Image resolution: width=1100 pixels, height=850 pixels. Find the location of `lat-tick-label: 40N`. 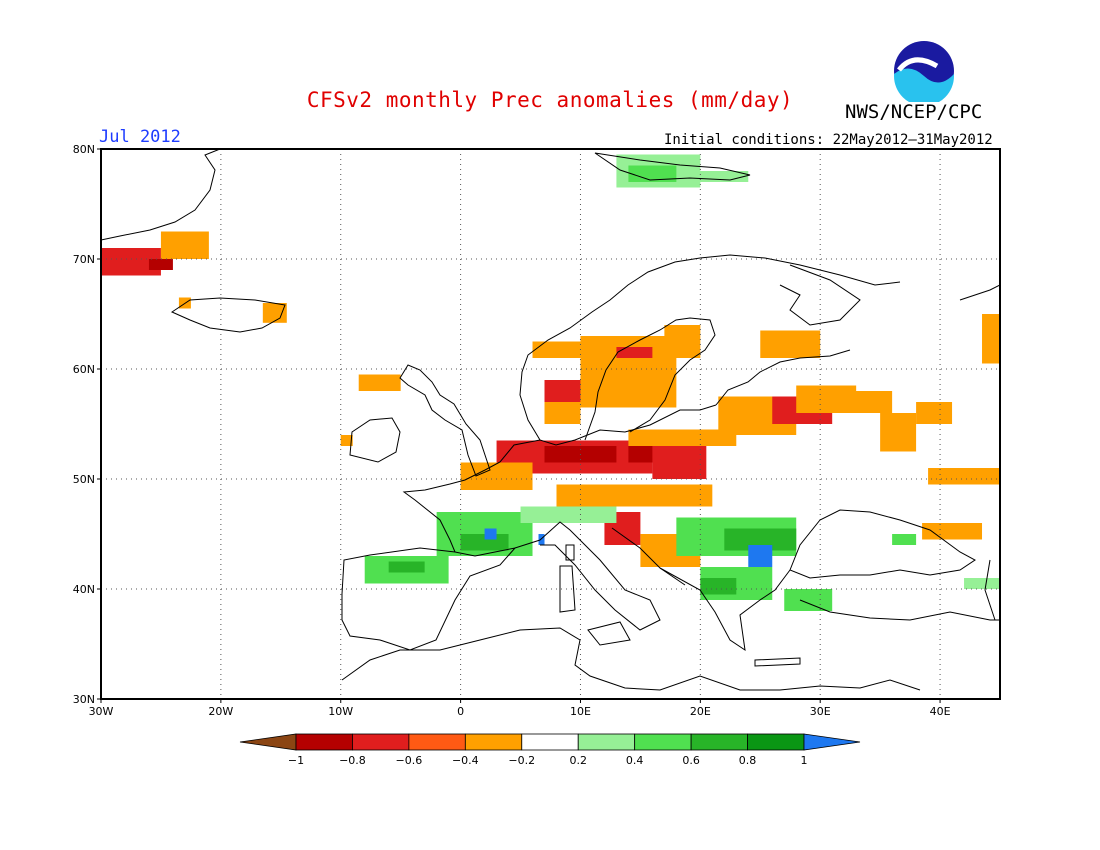

lat-tick-label: 40N is located at coordinates (84, 589).